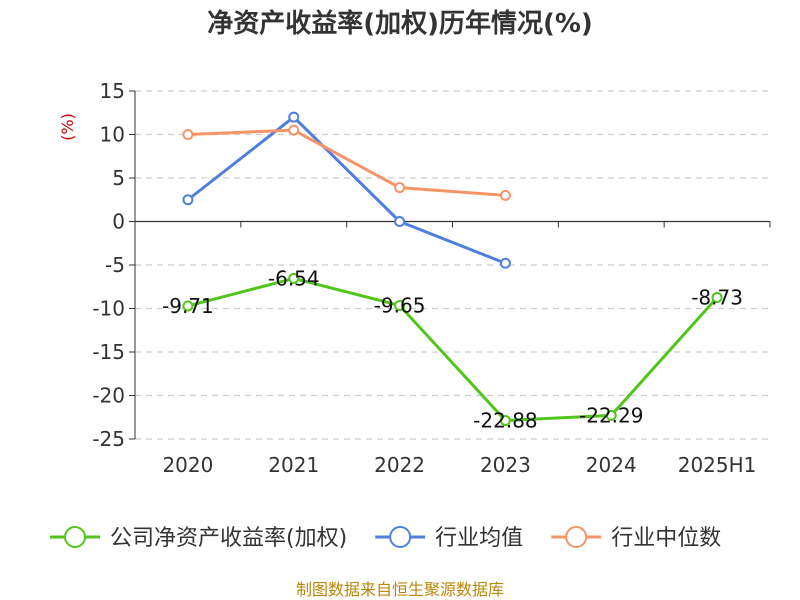 This screenshot has height=600, width=800. What do you see at coordinates (293, 465) in the screenshot?
I see `x-tick-label: 2021` at bounding box center [293, 465].